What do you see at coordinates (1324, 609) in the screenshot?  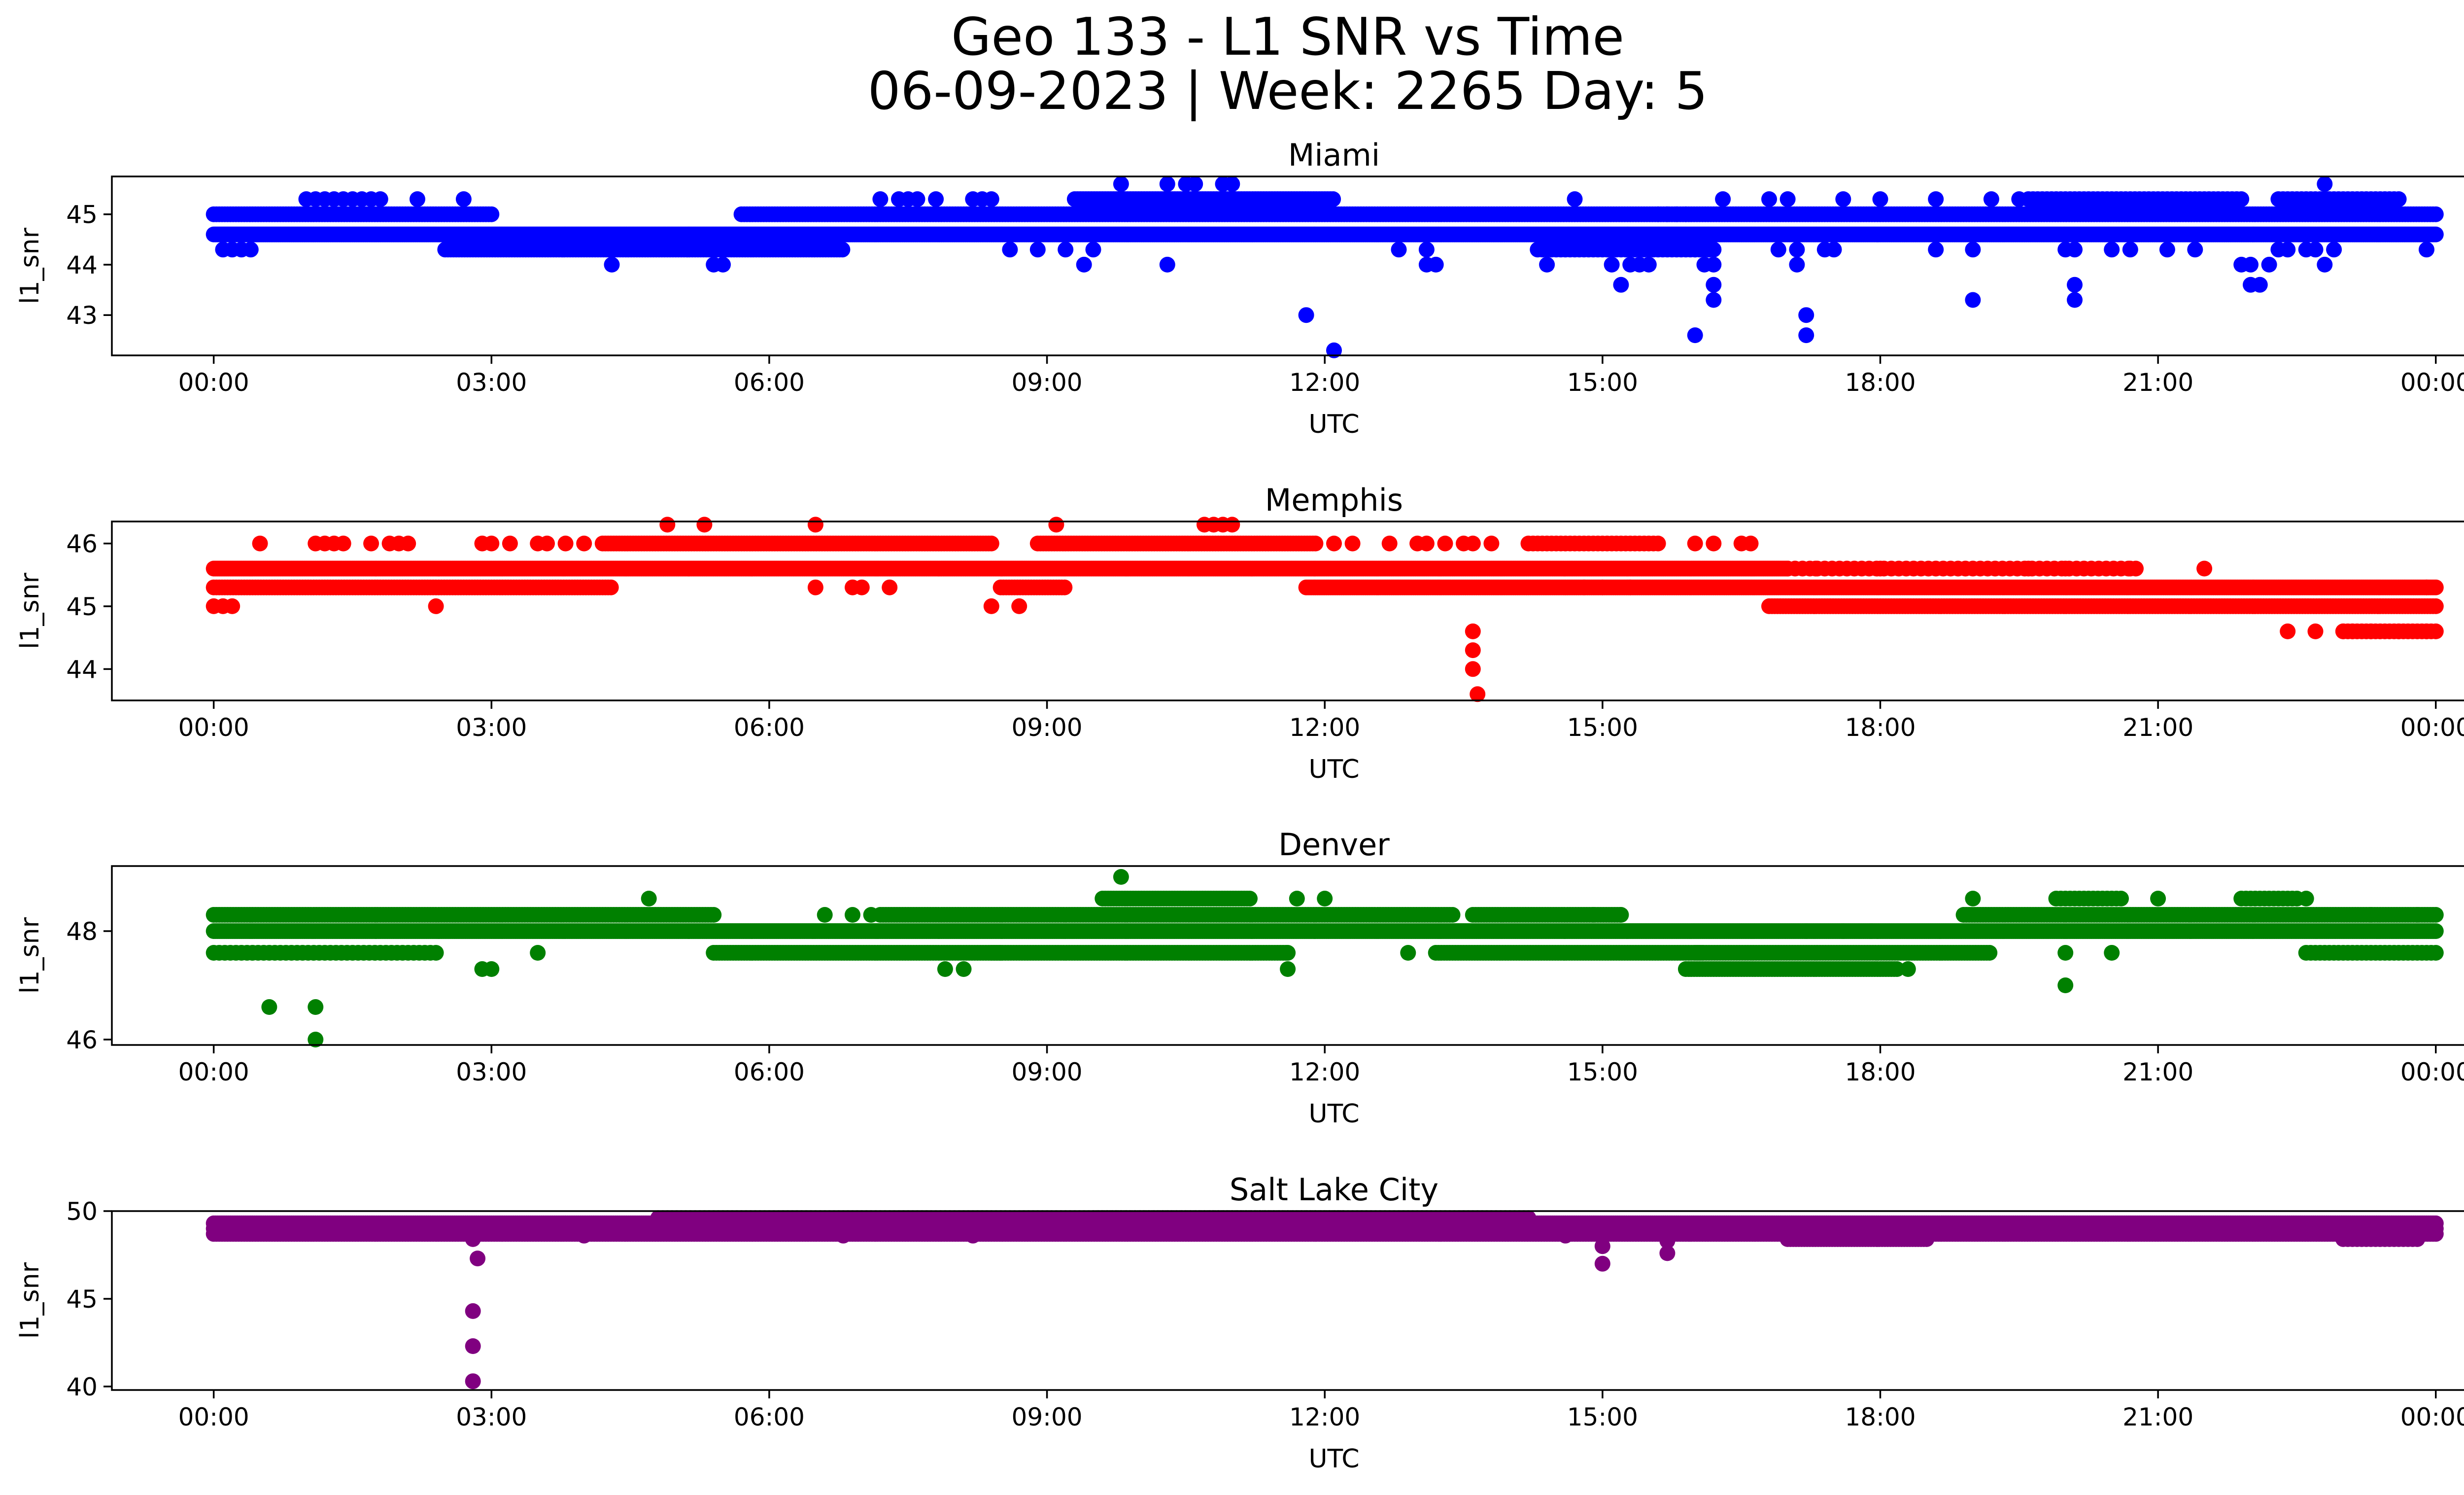 I see `series-memphis` at bounding box center [1324, 609].